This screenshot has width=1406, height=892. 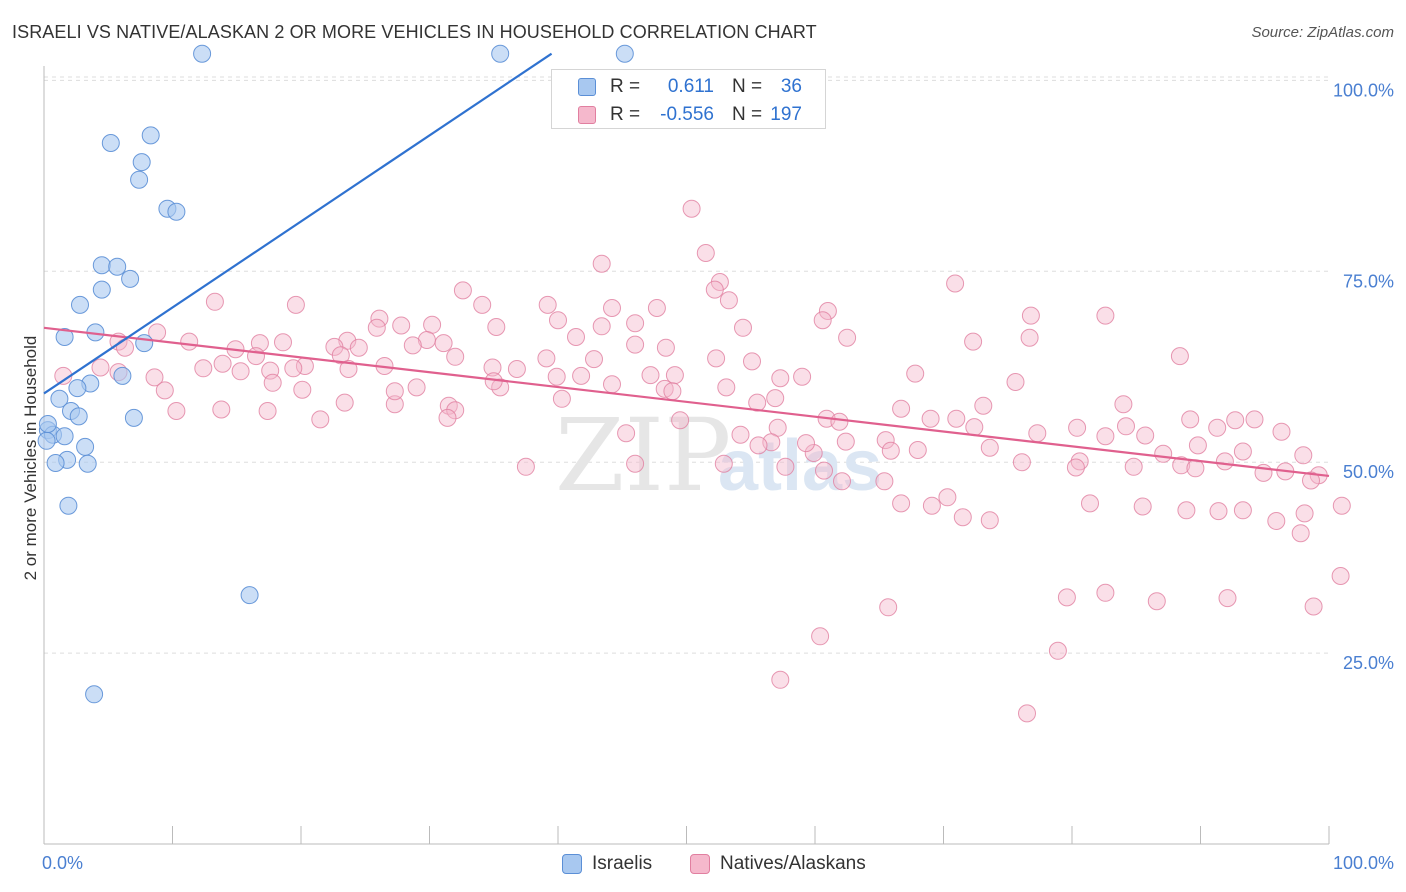 What do you see at coordinates (572, 864) in the screenshot?
I see `israelis-swatch` at bounding box center [572, 864].